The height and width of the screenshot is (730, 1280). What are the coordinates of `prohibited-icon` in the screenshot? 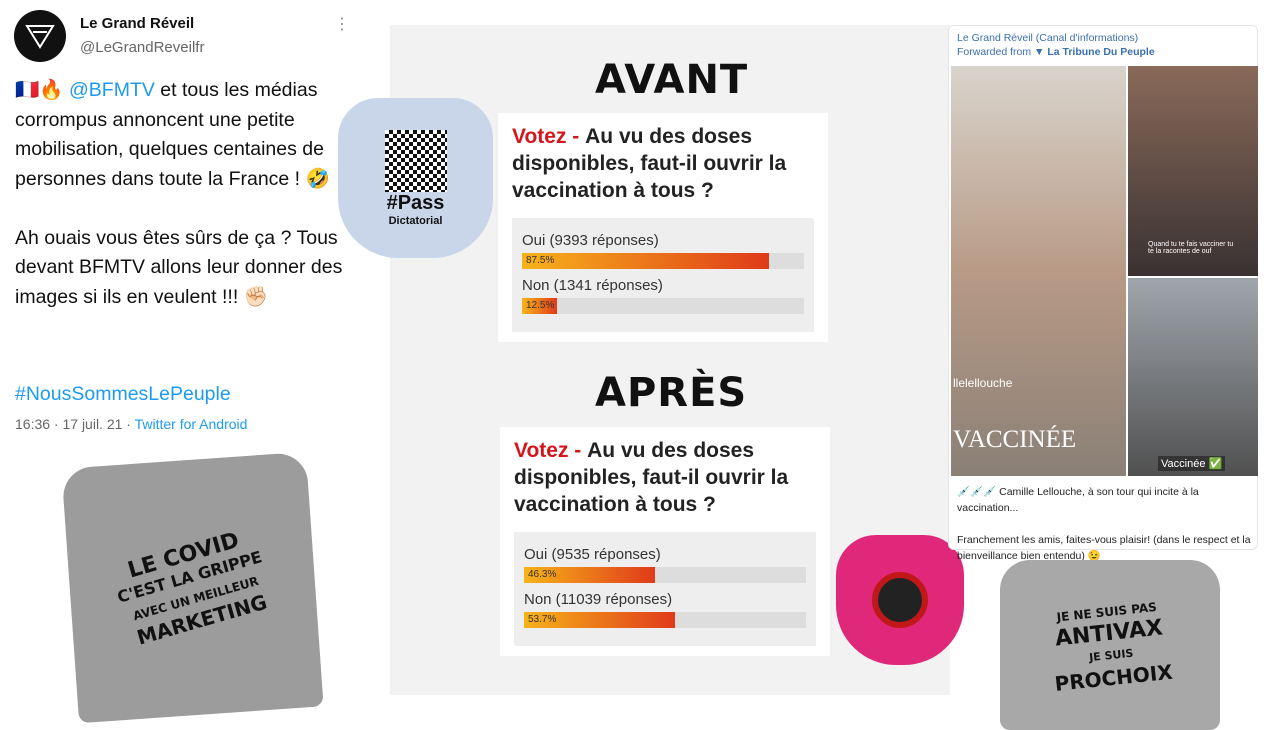 It's located at (900, 600).